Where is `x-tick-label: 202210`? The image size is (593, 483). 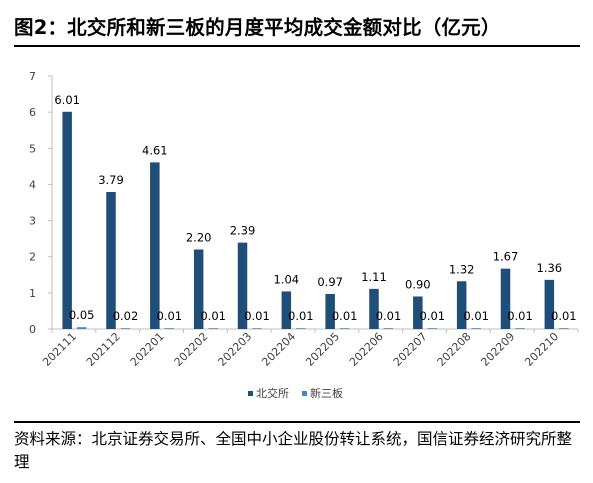 x-tick-label: 202210 is located at coordinates (541, 349).